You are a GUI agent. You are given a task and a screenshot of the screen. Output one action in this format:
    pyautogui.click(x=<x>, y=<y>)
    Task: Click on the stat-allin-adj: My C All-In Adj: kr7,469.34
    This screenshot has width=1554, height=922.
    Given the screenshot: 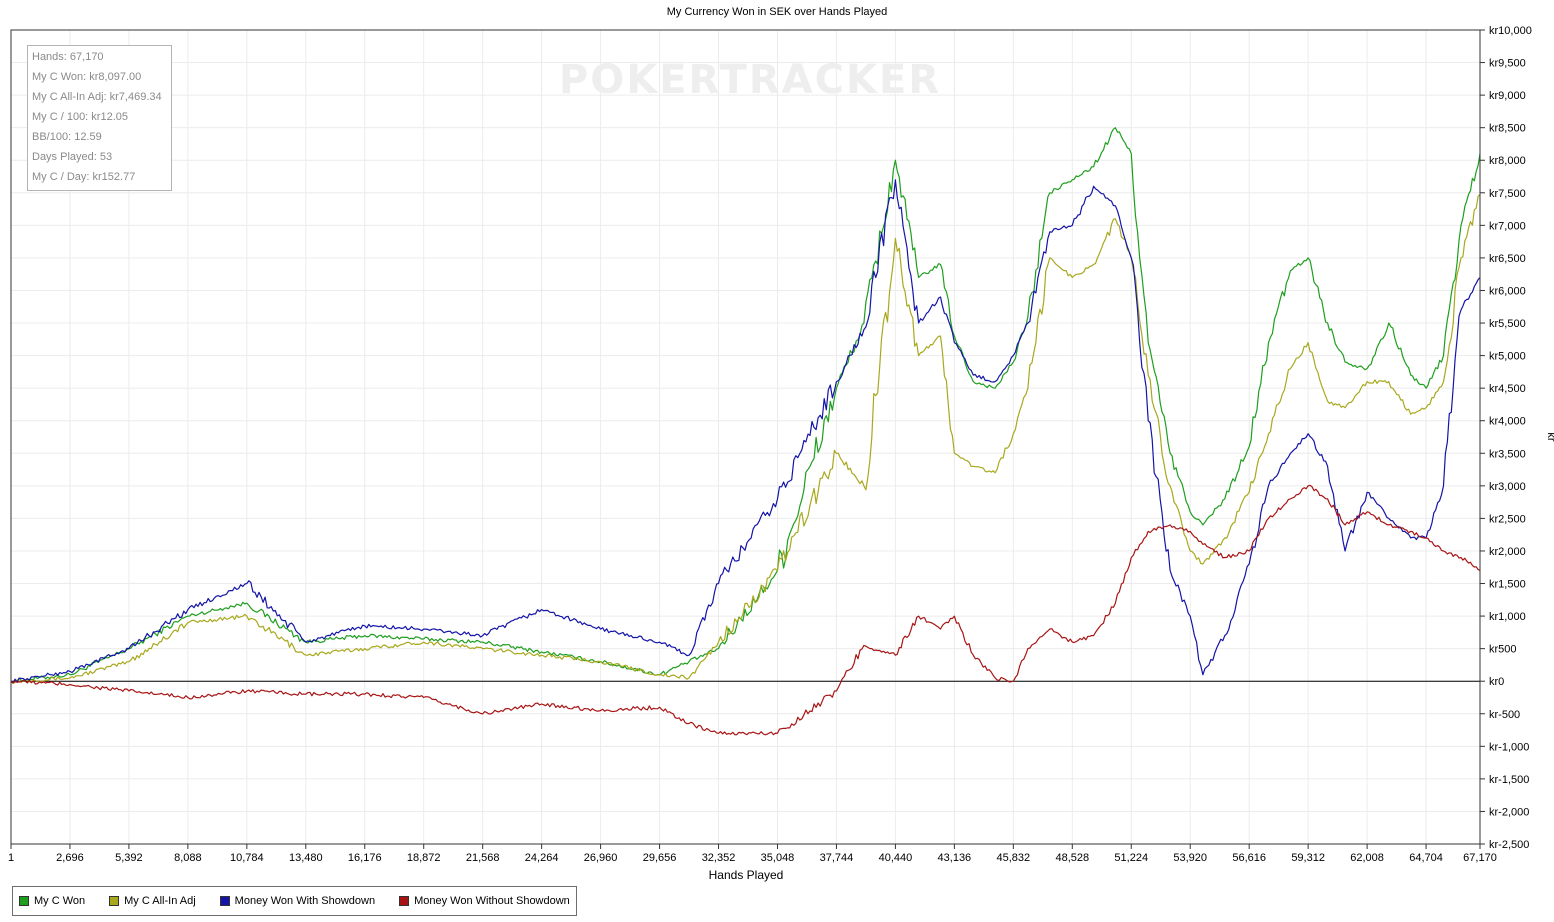 What is the action you would take?
    pyautogui.click(x=97, y=97)
    